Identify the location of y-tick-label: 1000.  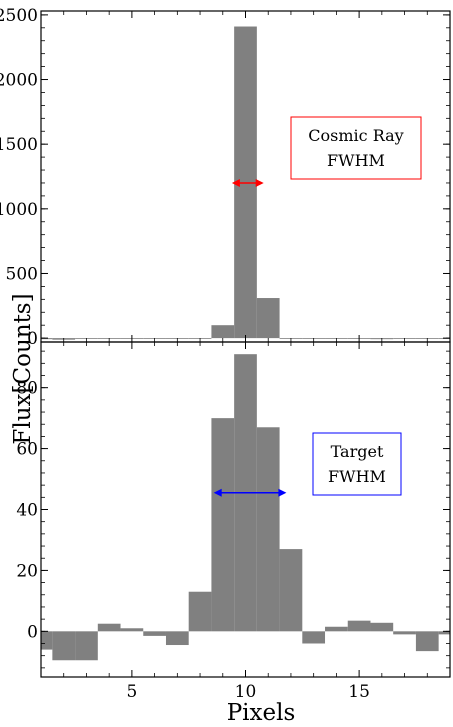
(19, 210).